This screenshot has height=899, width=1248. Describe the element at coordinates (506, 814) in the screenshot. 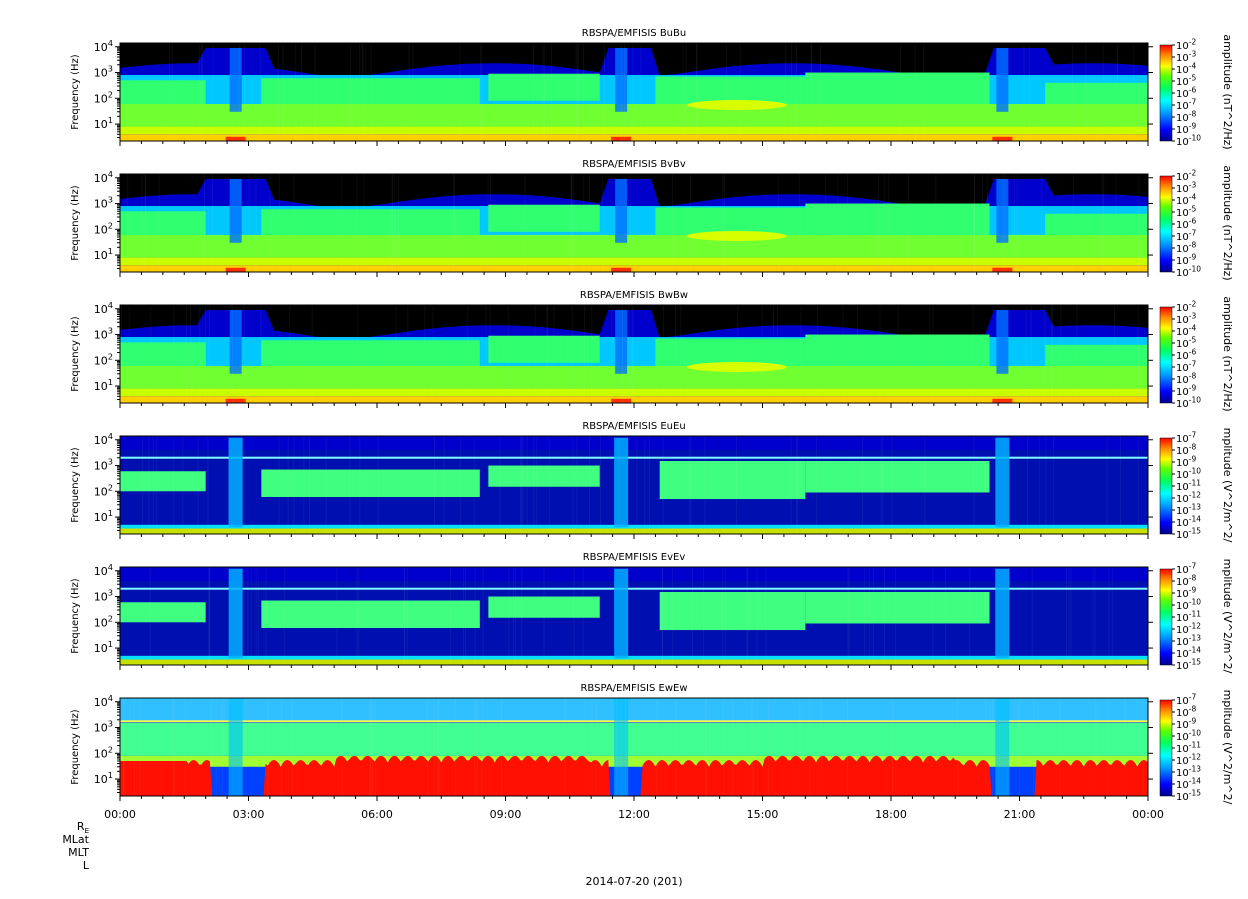

I see `x-tick-label: 09:00` at that location.